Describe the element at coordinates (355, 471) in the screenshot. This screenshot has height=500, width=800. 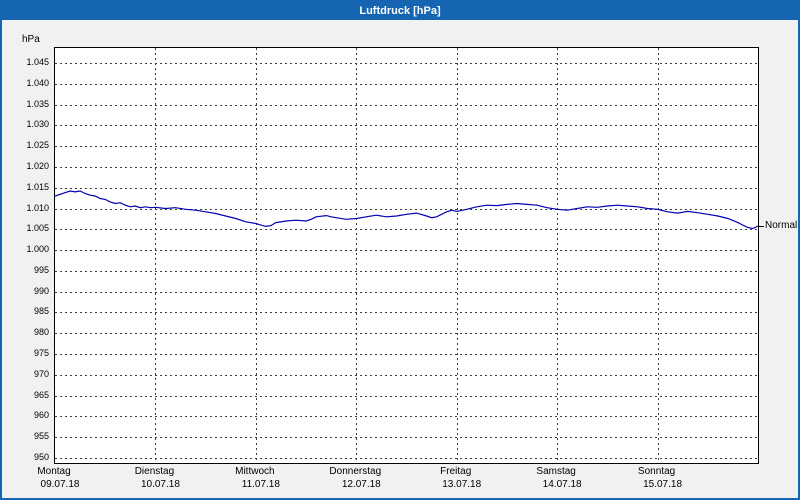
I see `weekday-label: Donnerstag` at that location.